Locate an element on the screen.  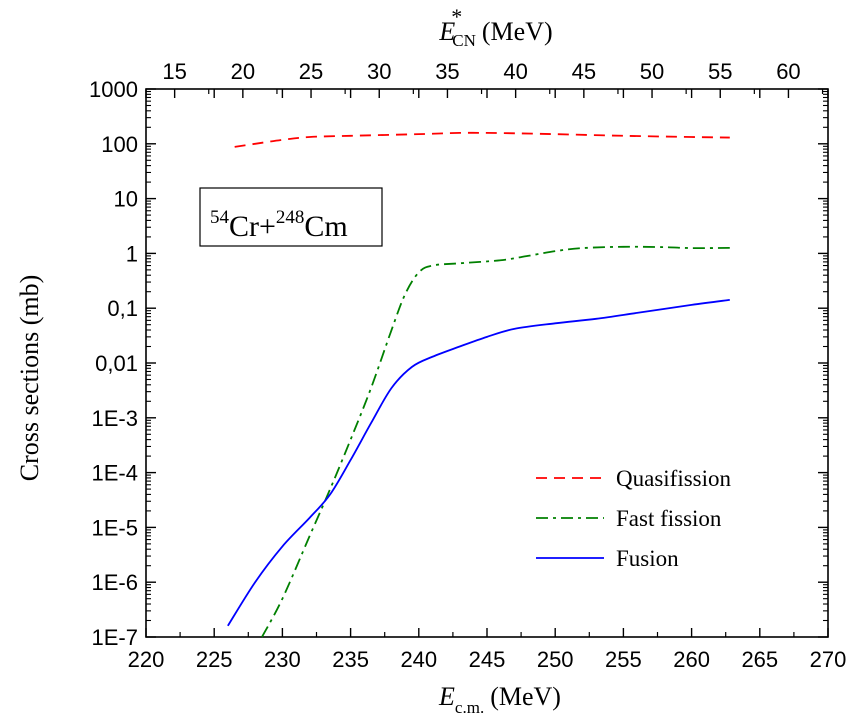
x-tick-label: 240 is located at coordinates (418, 659).